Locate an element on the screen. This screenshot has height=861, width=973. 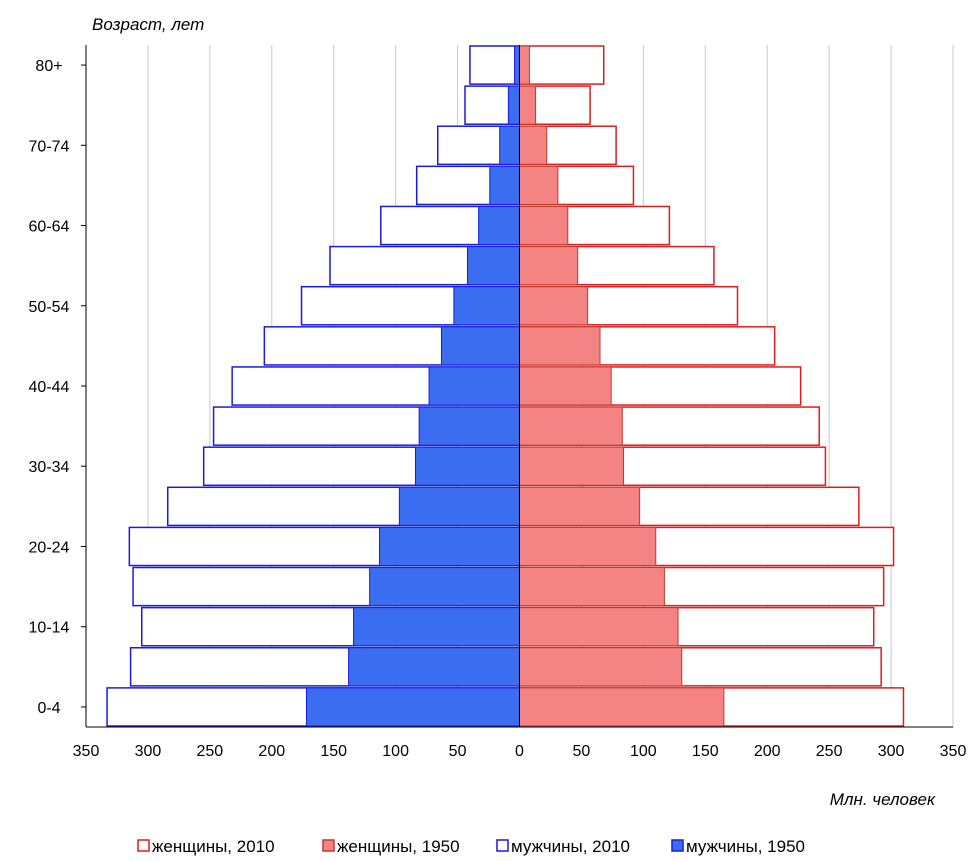
y-tick-label: 10-14 is located at coordinates (49, 628).